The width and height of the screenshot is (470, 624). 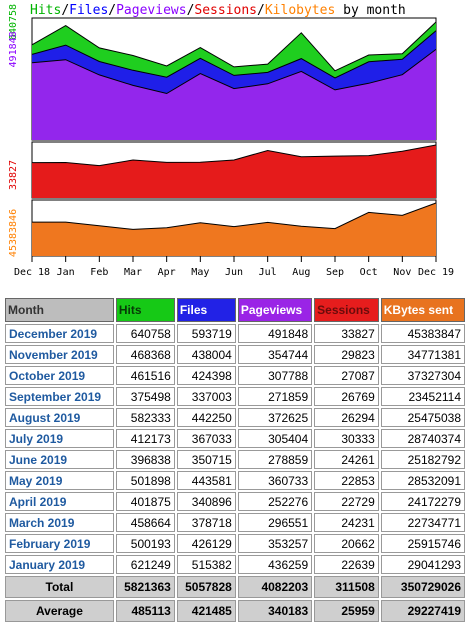 I want to click on month-link: October 2019, so click(x=59, y=375).